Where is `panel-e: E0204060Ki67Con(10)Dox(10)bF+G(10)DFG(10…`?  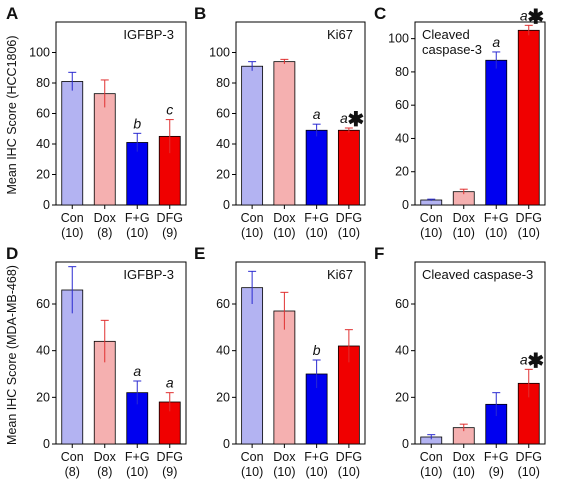 panel-e: E0204060Ki67Con(10)Dox(10)bF+G(10)DFG(10… is located at coordinates (280, 361).